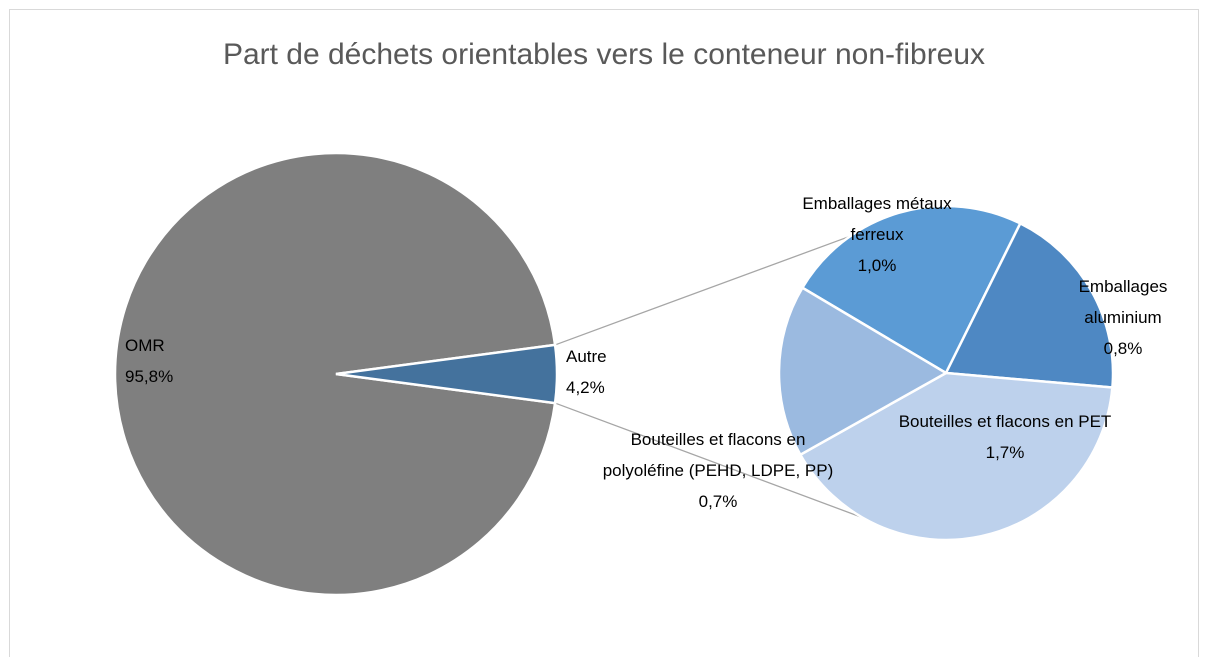 This screenshot has height=657, width=1208. Describe the element at coordinates (145, 345) in the screenshot. I see `category-label: OMR` at that location.